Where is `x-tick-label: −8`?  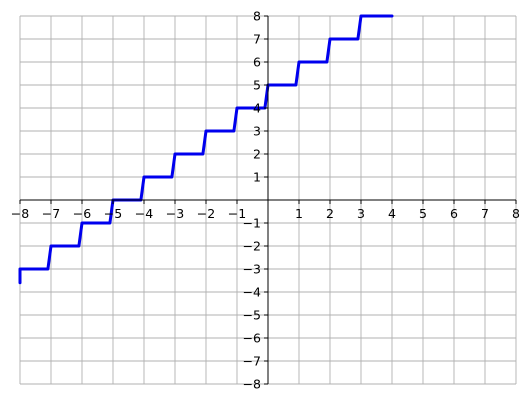
x-tick-label: −8 is located at coordinates (20, 213).